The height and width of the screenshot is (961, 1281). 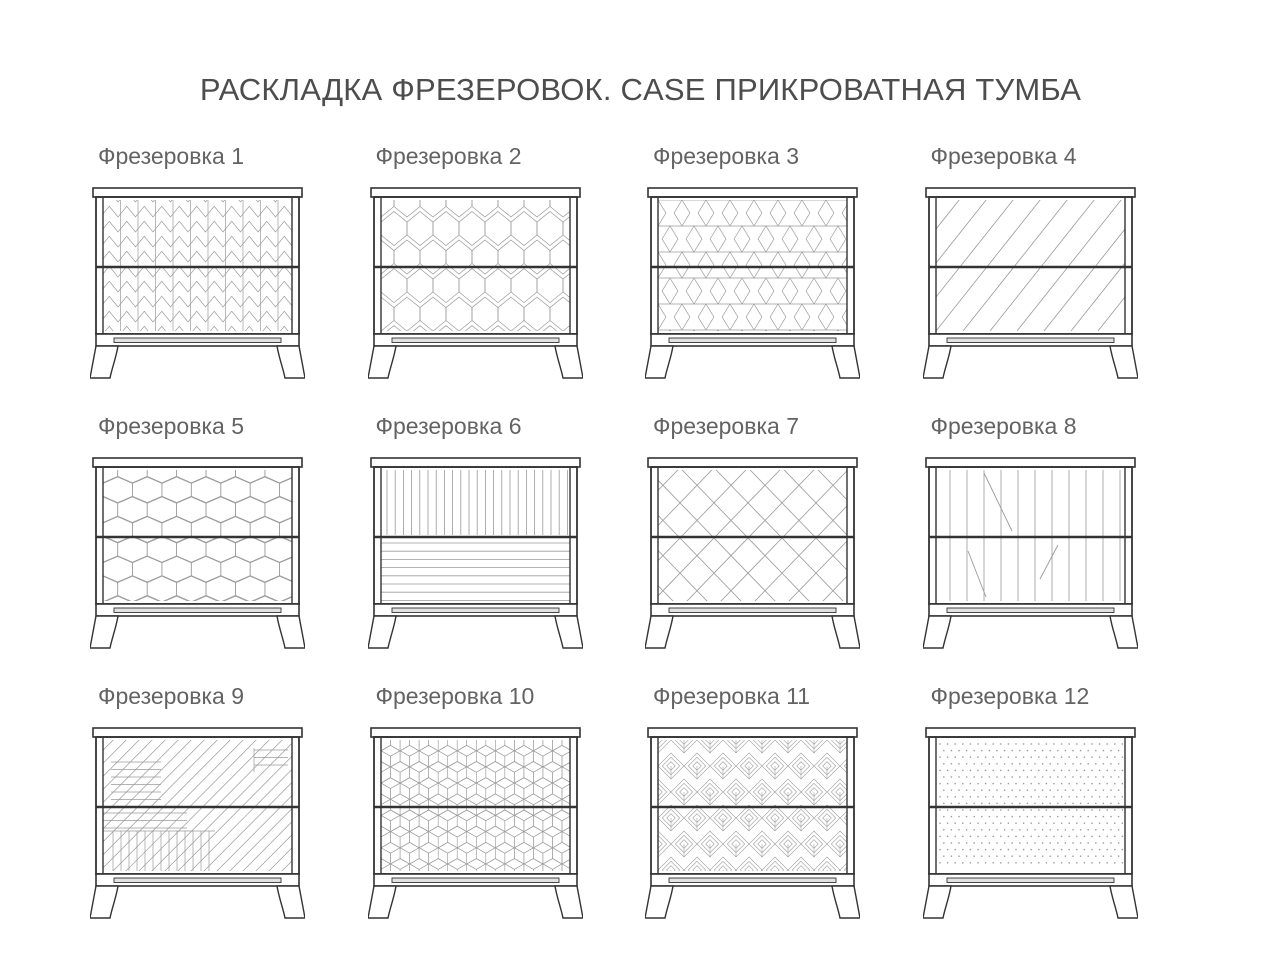 I want to click on cabinet-label: Фрезеровка 11, so click(x=732, y=696).